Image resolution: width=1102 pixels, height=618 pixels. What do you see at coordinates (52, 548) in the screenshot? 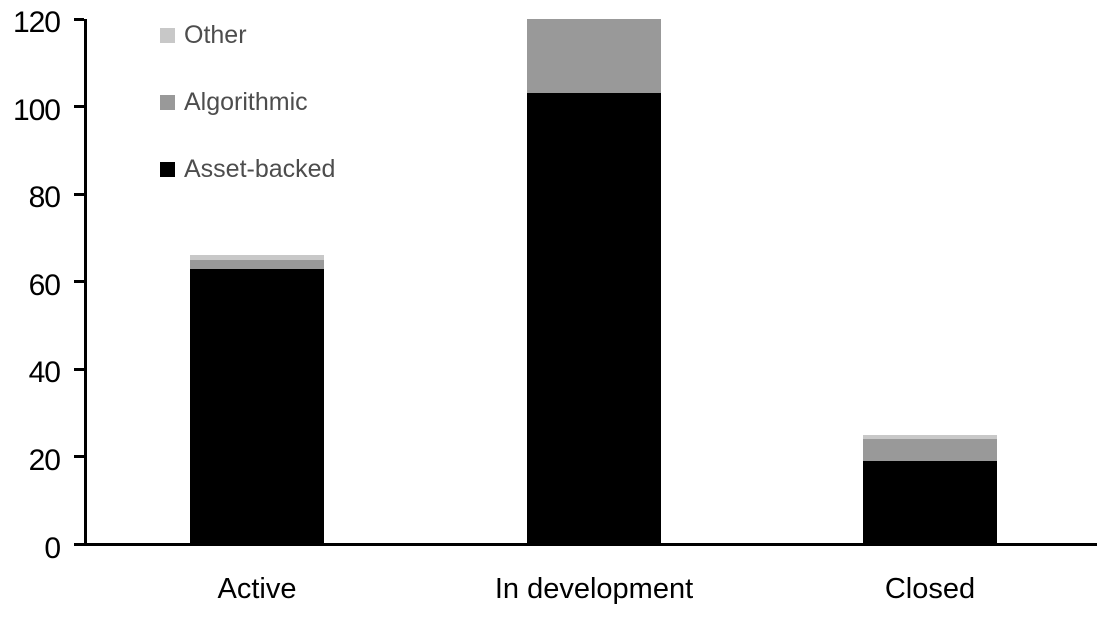
I see `y-tick-label: 0` at bounding box center [52, 548].